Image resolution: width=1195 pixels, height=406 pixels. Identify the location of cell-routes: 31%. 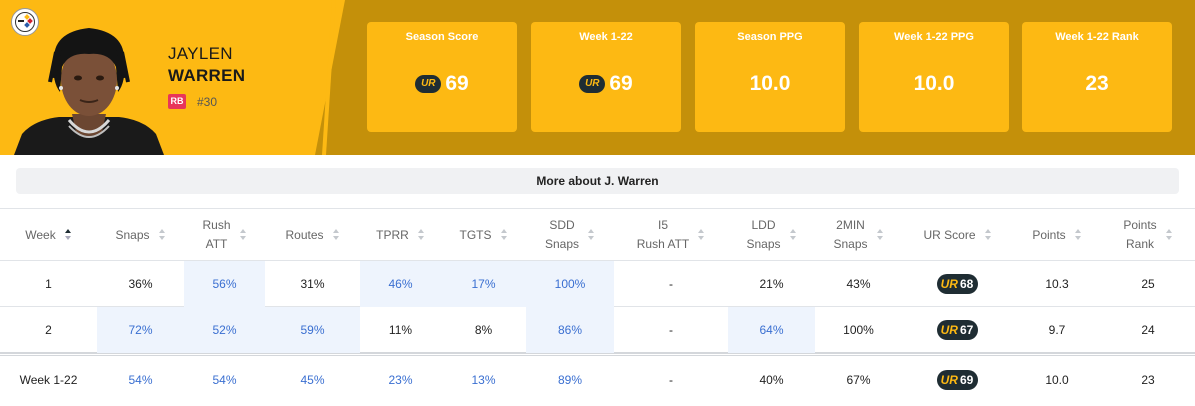
(312, 284).